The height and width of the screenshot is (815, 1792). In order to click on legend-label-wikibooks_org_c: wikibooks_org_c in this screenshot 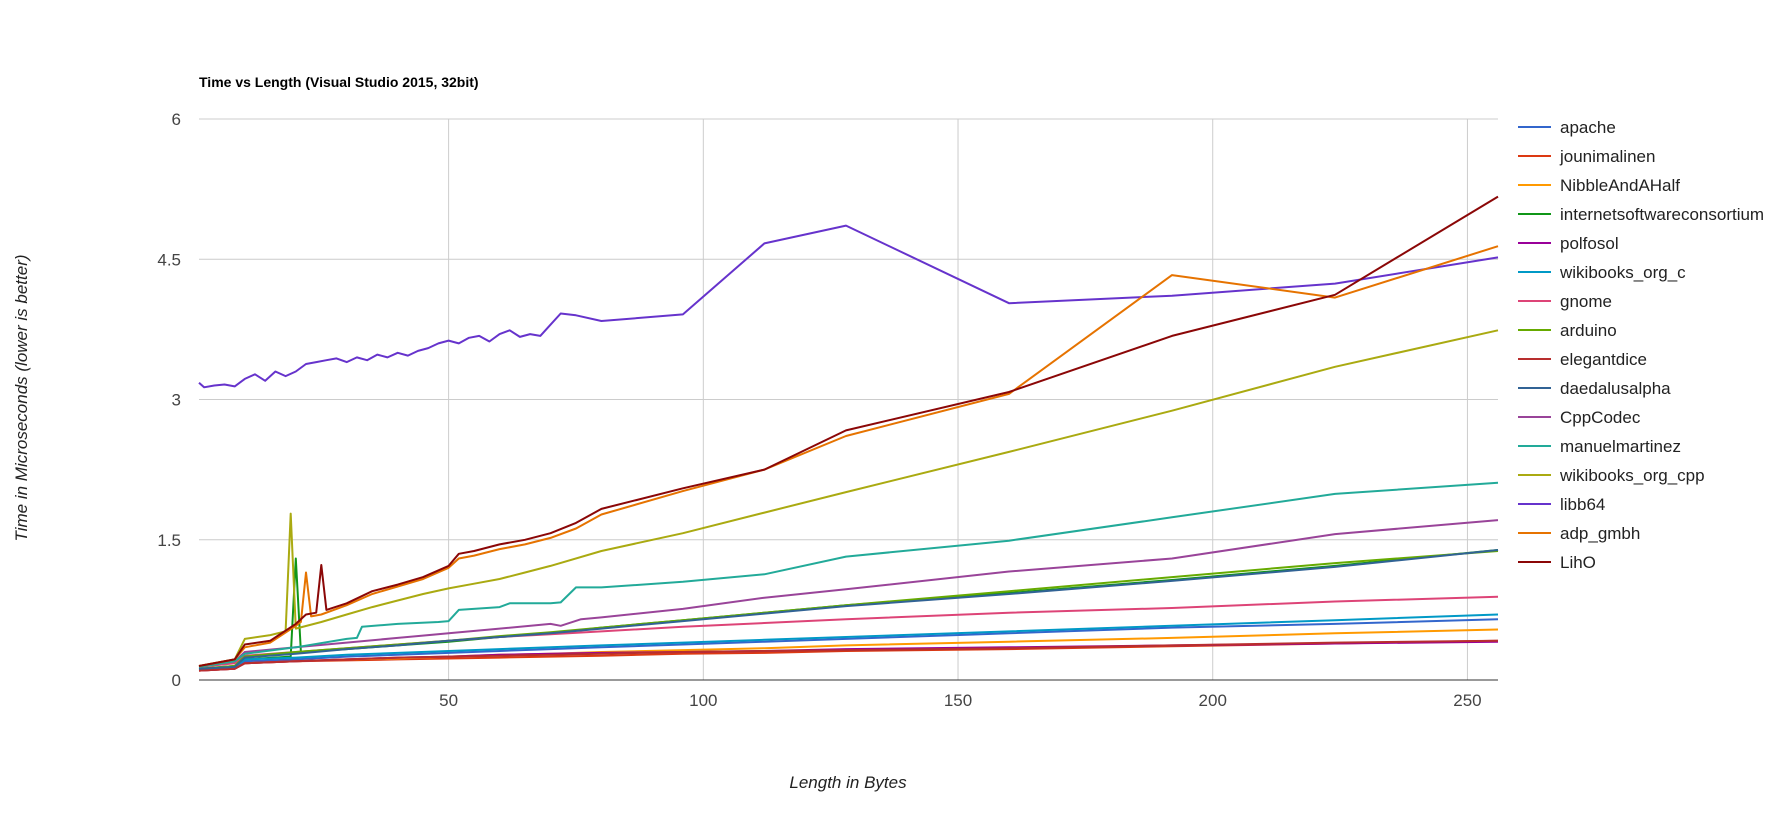, I will do `click(1622, 272)`.